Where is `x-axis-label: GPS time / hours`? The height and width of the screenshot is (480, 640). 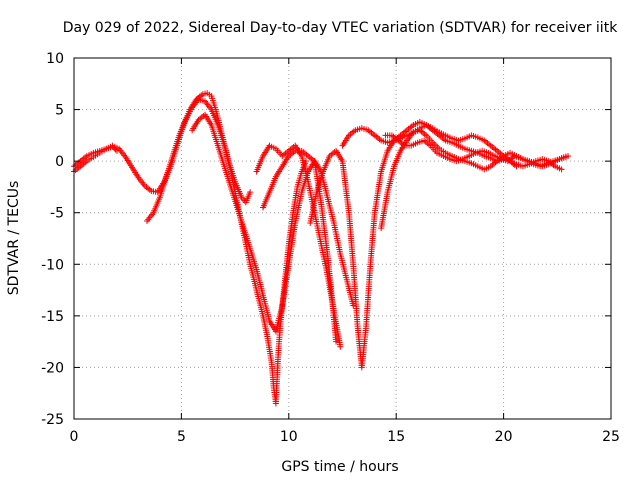 x-axis-label: GPS time / hours is located at coordinates (339, 467).